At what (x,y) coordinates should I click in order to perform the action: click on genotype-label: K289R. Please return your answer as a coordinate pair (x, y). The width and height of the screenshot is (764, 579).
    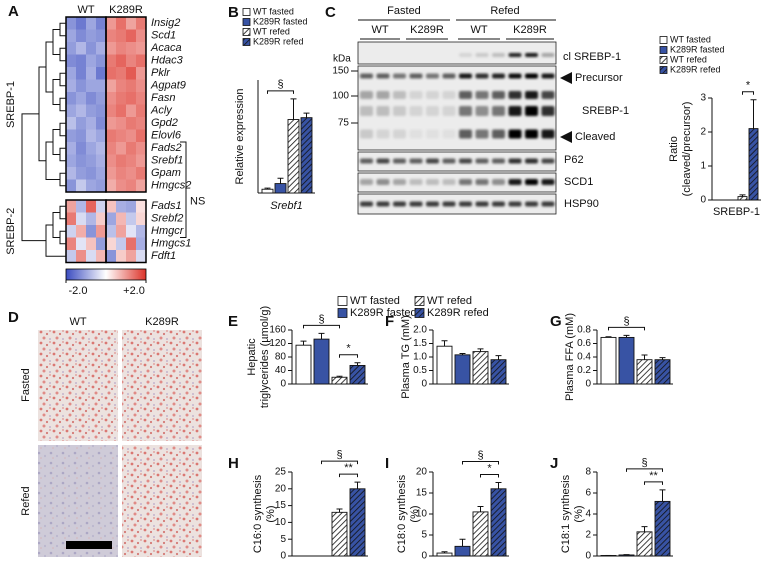
    Looking at the image, I should click on (530, 30).